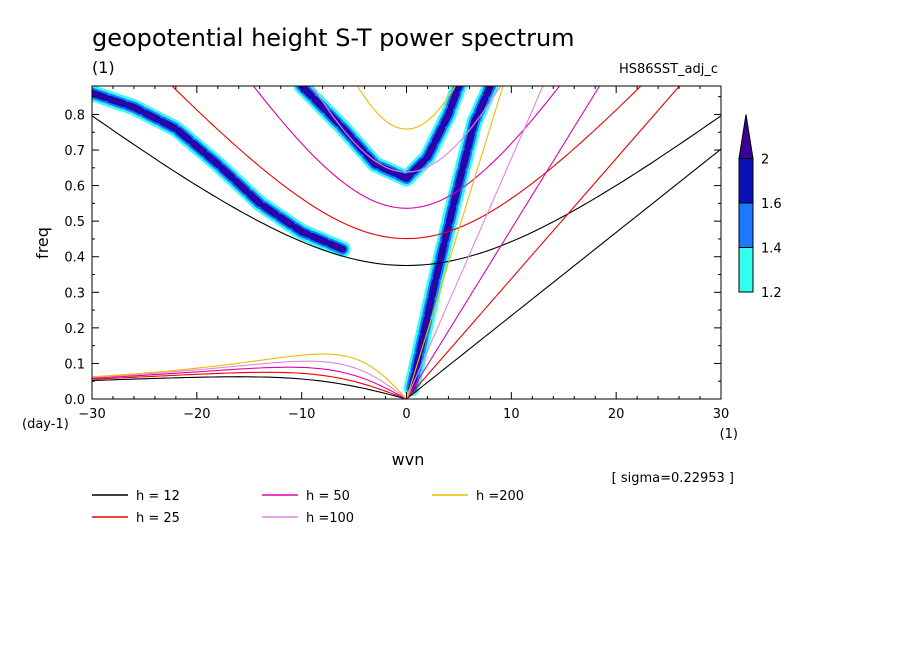 The image size is (904, 654). I want to click on colorbar-label: 2, so click(765, 160).